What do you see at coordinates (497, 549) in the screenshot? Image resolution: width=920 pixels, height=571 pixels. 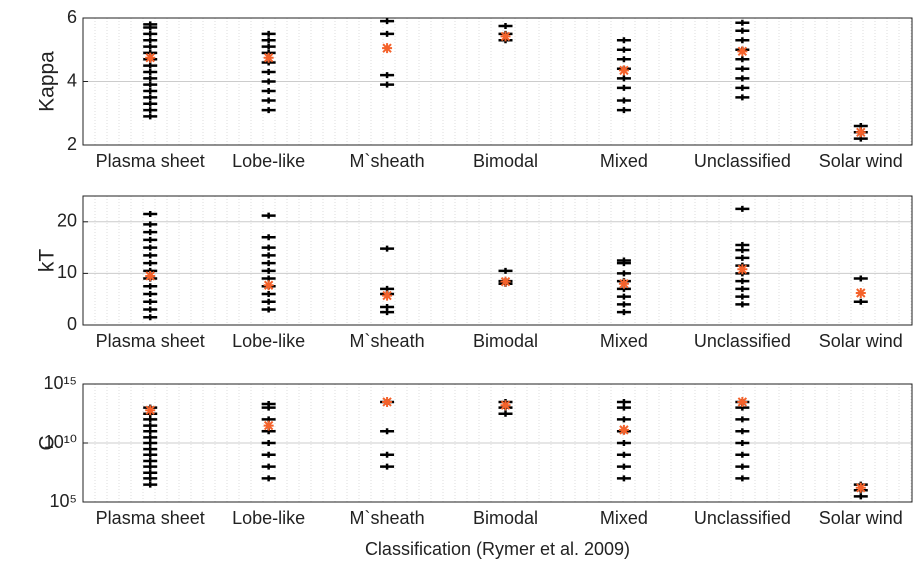 I see `x-axis-label: Classification (Rymer et al. 2009)` at bounding box center [497, 549].